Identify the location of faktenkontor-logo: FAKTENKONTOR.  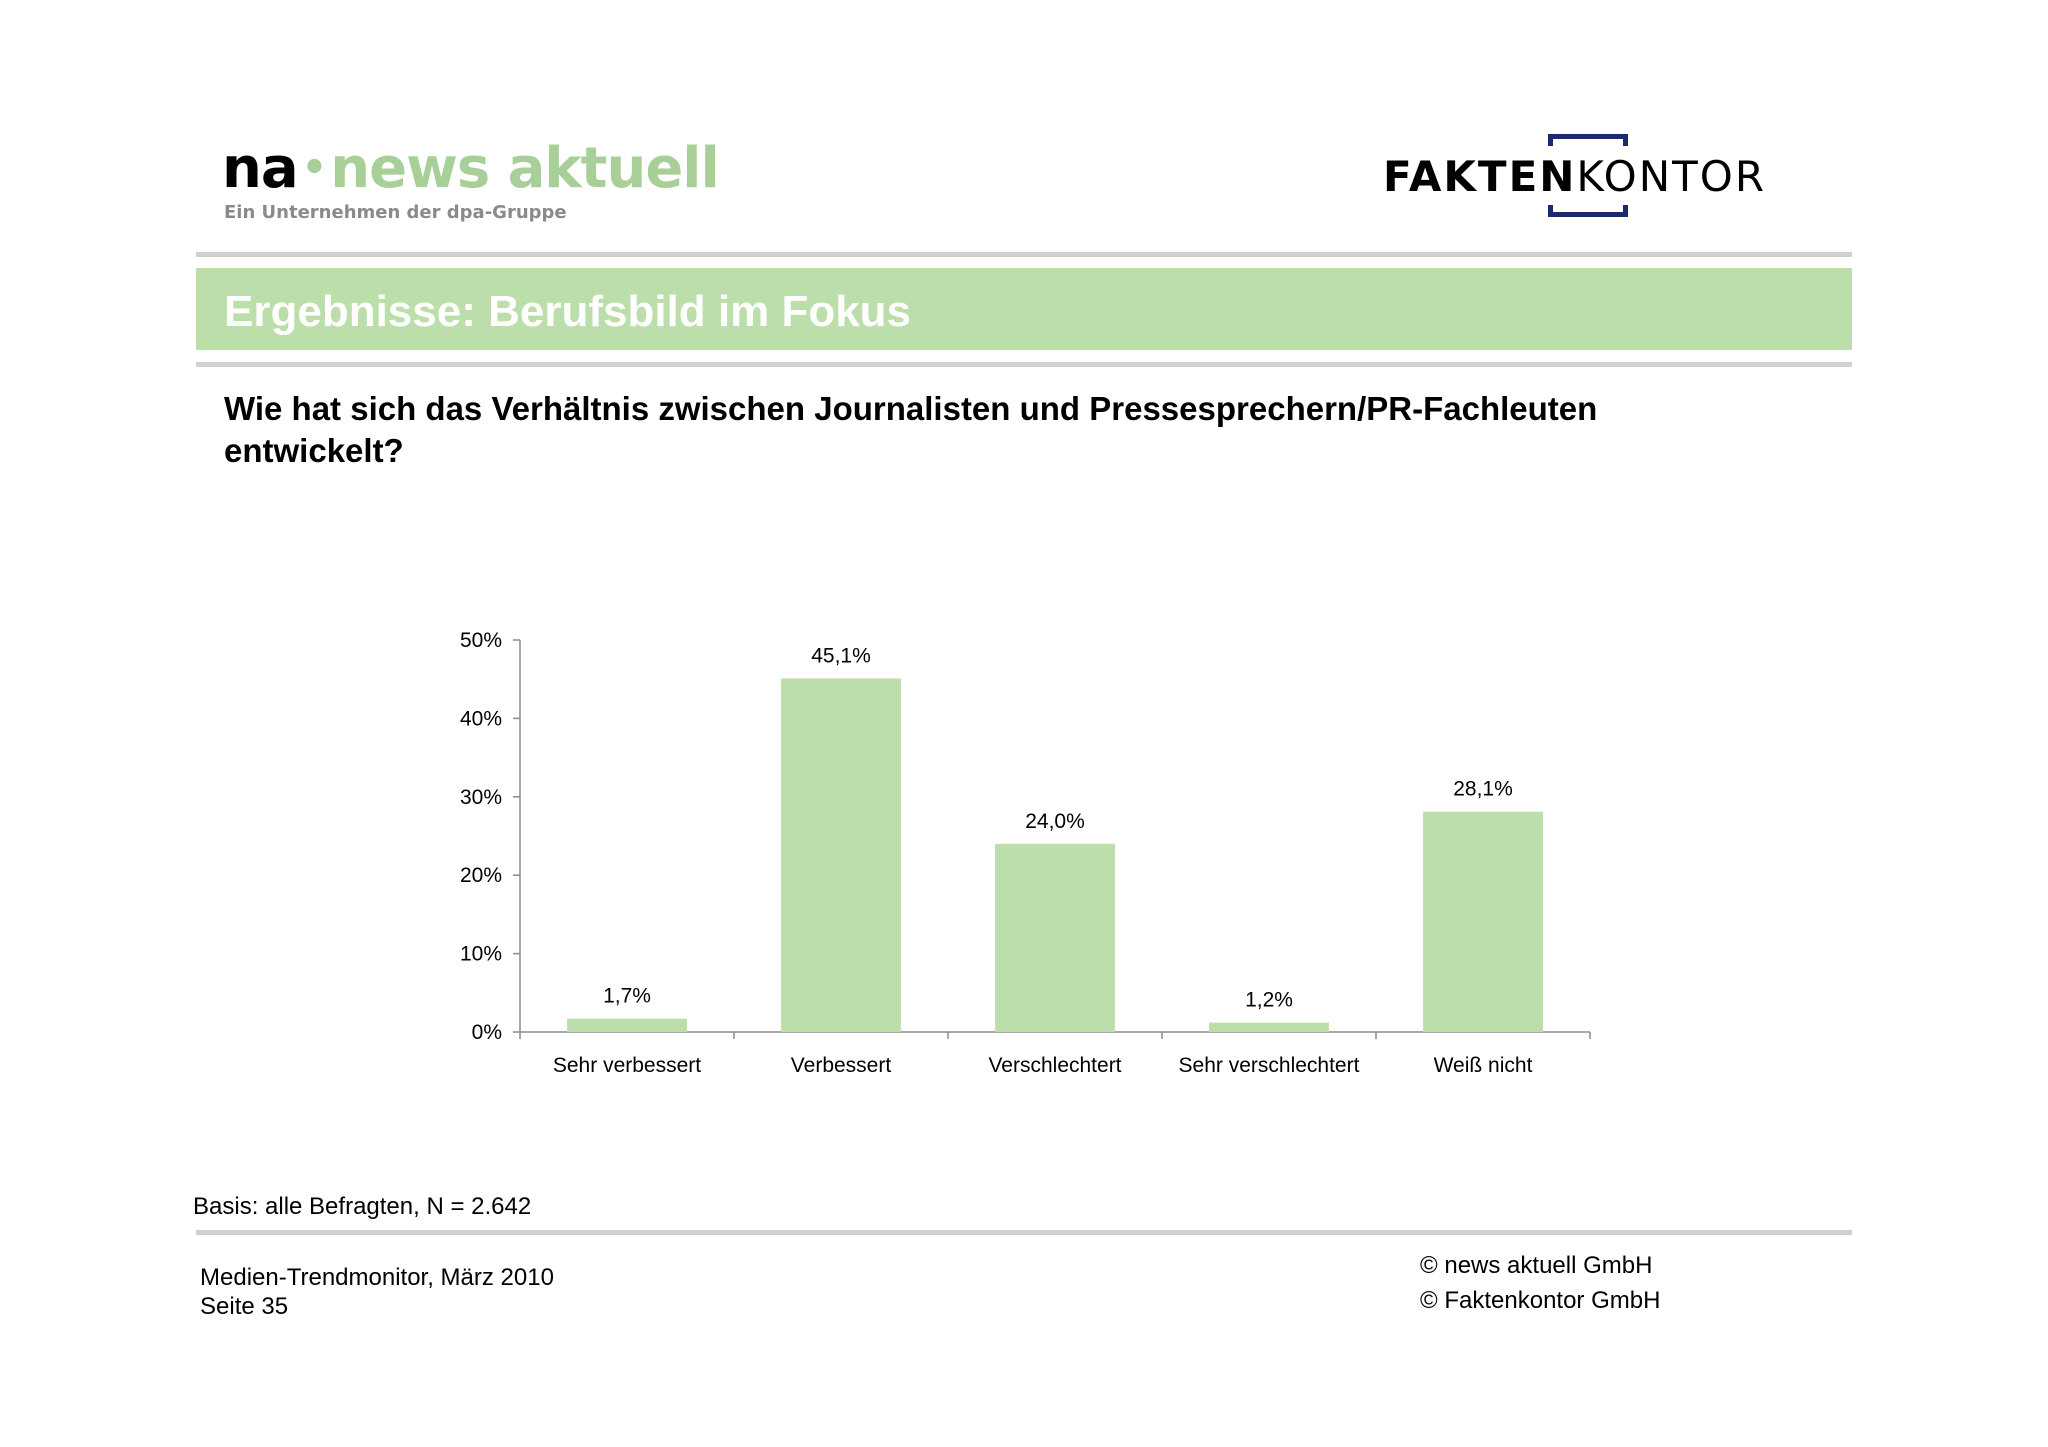
(1574, 177).